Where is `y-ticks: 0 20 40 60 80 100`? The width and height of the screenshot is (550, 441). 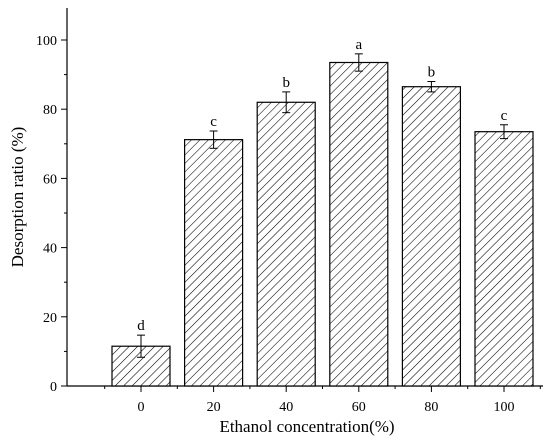
y-ticks: 0 20 40 60 80 100 is located at coordinates (51, 214).